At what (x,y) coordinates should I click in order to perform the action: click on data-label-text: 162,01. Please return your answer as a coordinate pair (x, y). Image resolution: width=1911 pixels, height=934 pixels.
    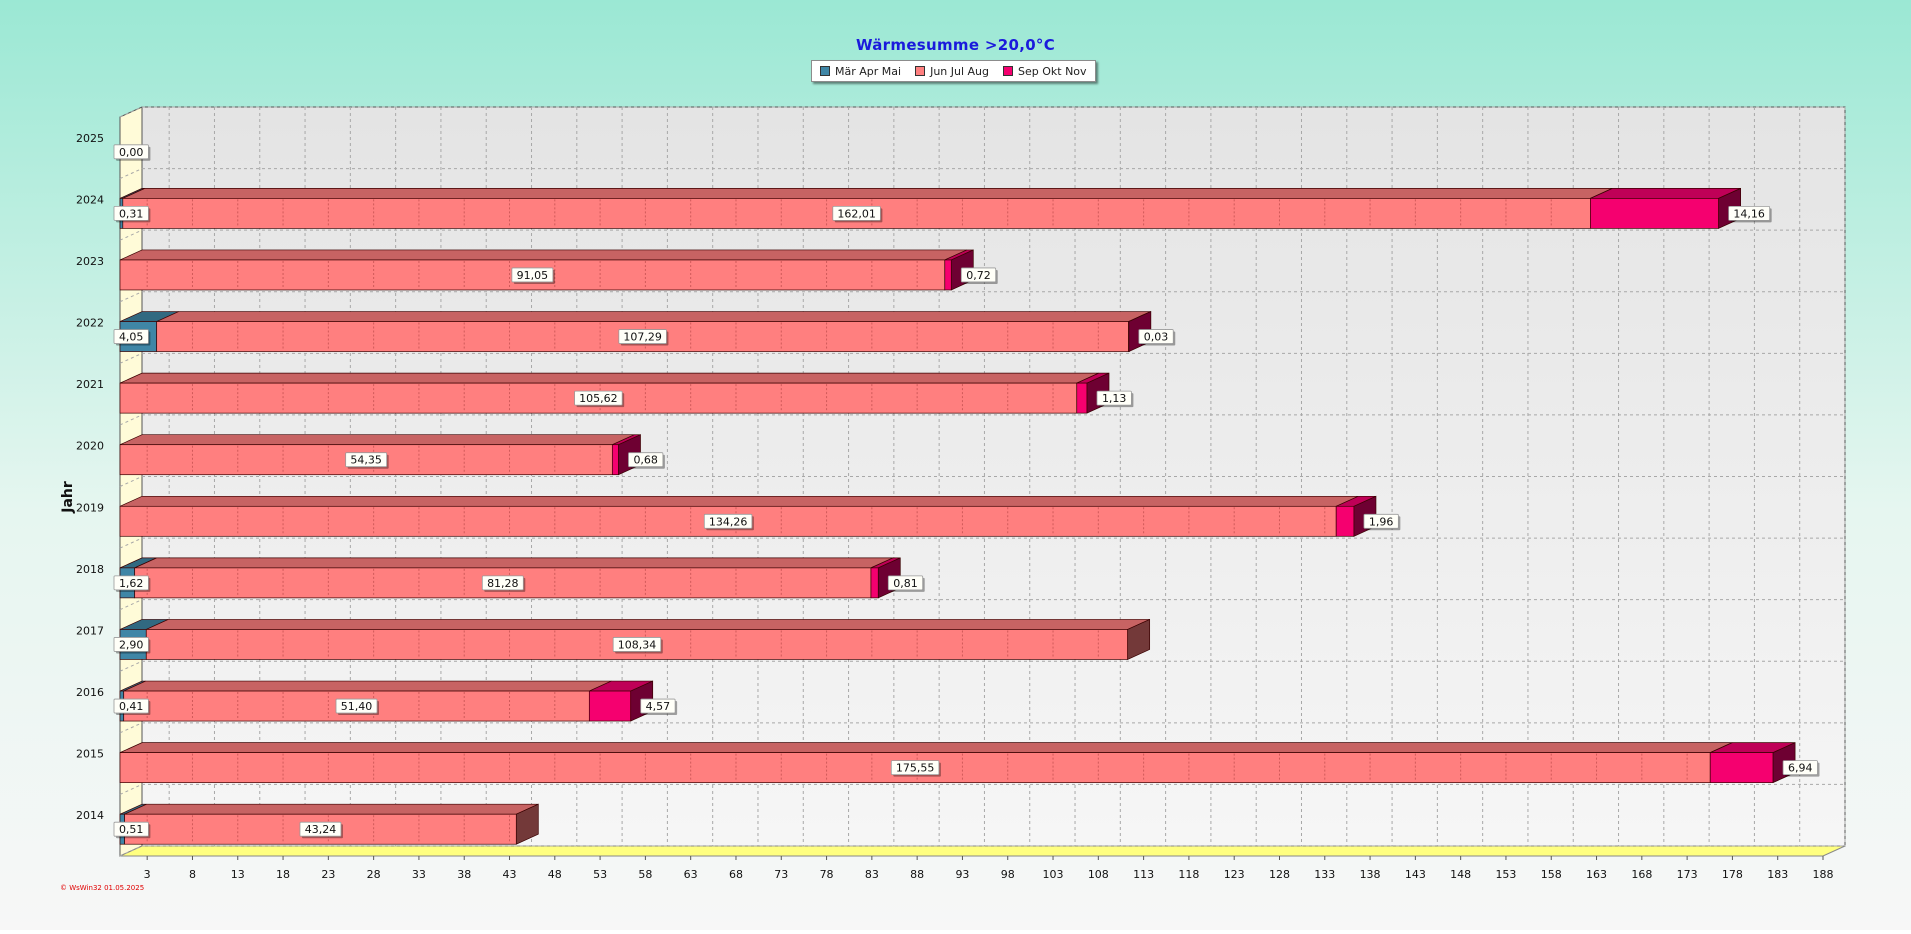
    Looking at the image, I should click on (856, 213).